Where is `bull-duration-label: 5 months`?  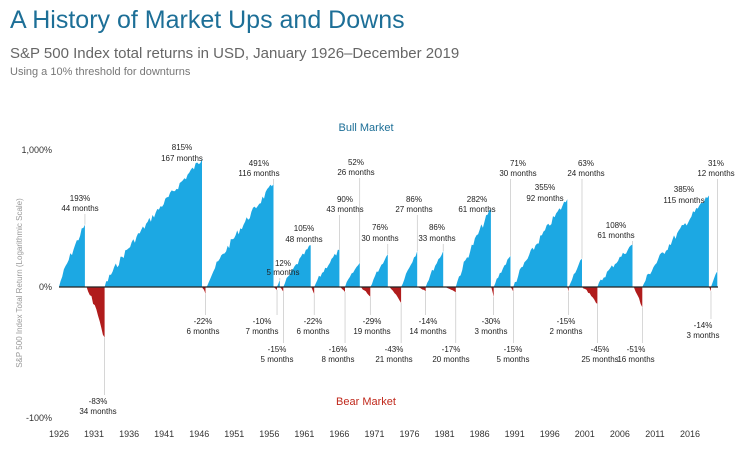
bull-duration-label: 5 months is located at coordinates (283, 272).